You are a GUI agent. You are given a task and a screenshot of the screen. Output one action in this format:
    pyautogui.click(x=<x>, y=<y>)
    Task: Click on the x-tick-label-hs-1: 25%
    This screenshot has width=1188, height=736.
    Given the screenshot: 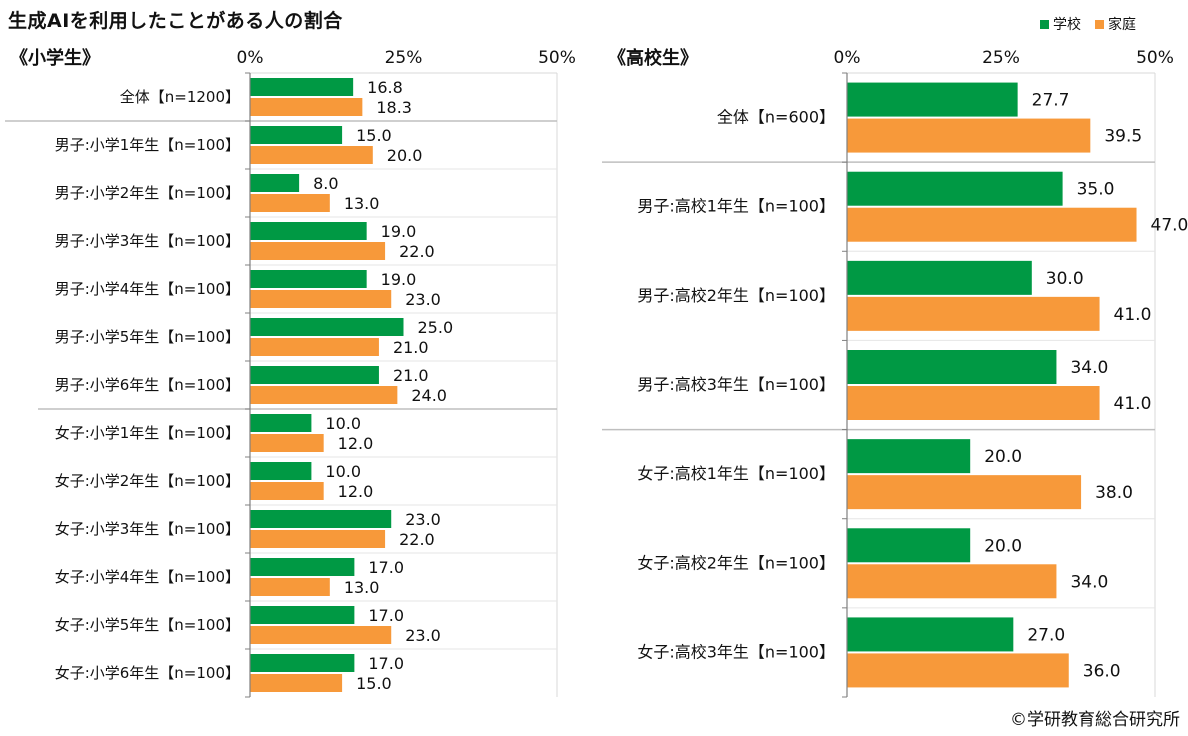 What is the action you would take?
    pyautogui.click(x=1001, y=58)
    